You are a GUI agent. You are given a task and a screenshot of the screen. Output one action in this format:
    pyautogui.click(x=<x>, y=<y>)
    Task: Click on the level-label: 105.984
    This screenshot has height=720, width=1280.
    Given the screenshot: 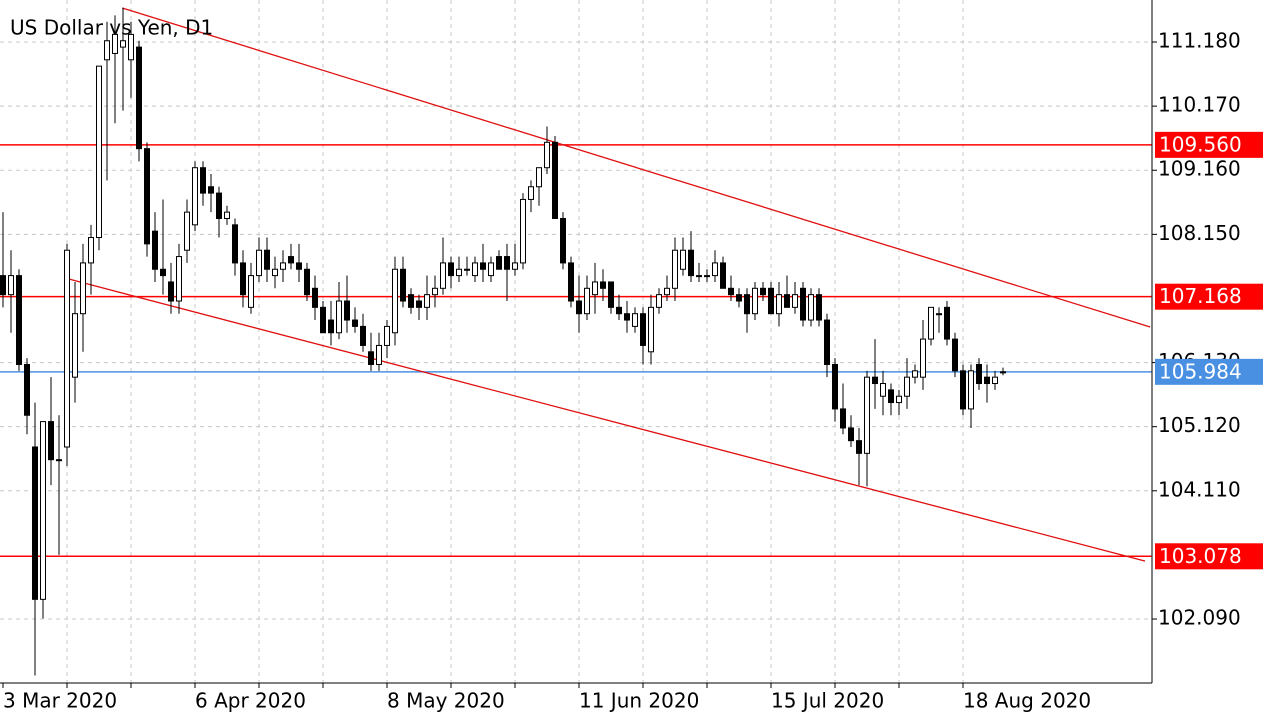 What is the action you would take?
    pyautogui.click(x=1200, y=371)
    